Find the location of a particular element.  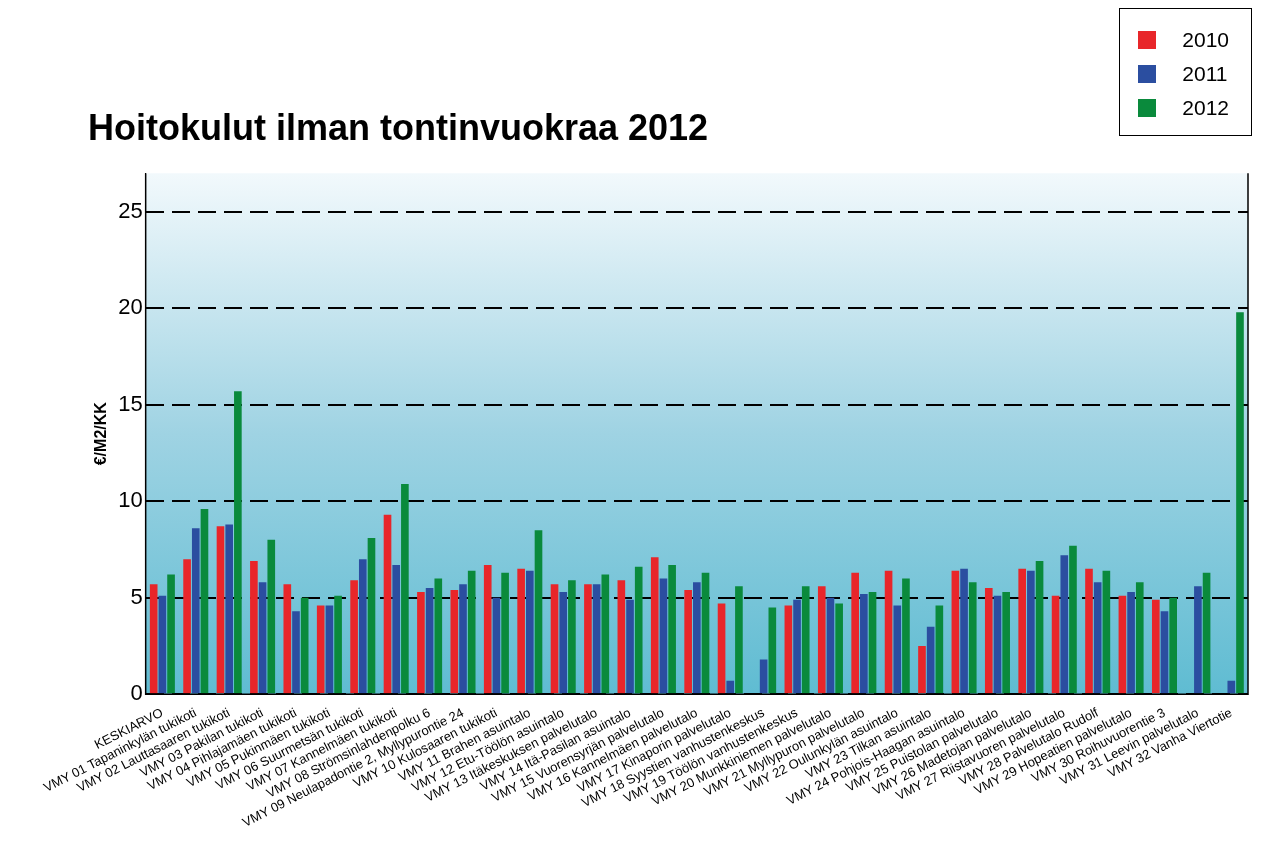

y-tick-label: 5 is located at coordinates (136, 596).